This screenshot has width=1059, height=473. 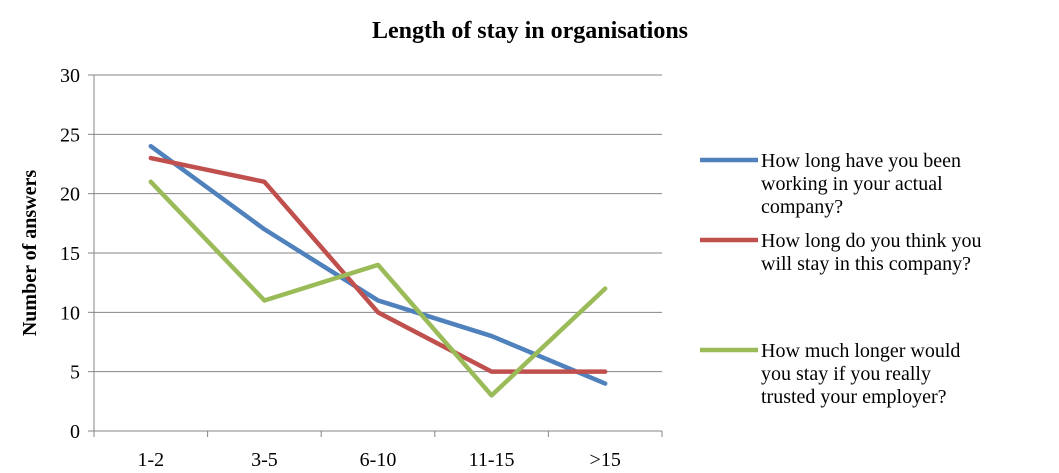 What do you see at coordinates (846, 374) in the screenshot?
I see `legend-label-line: you stay if you really` at bounding box center [846, 374].